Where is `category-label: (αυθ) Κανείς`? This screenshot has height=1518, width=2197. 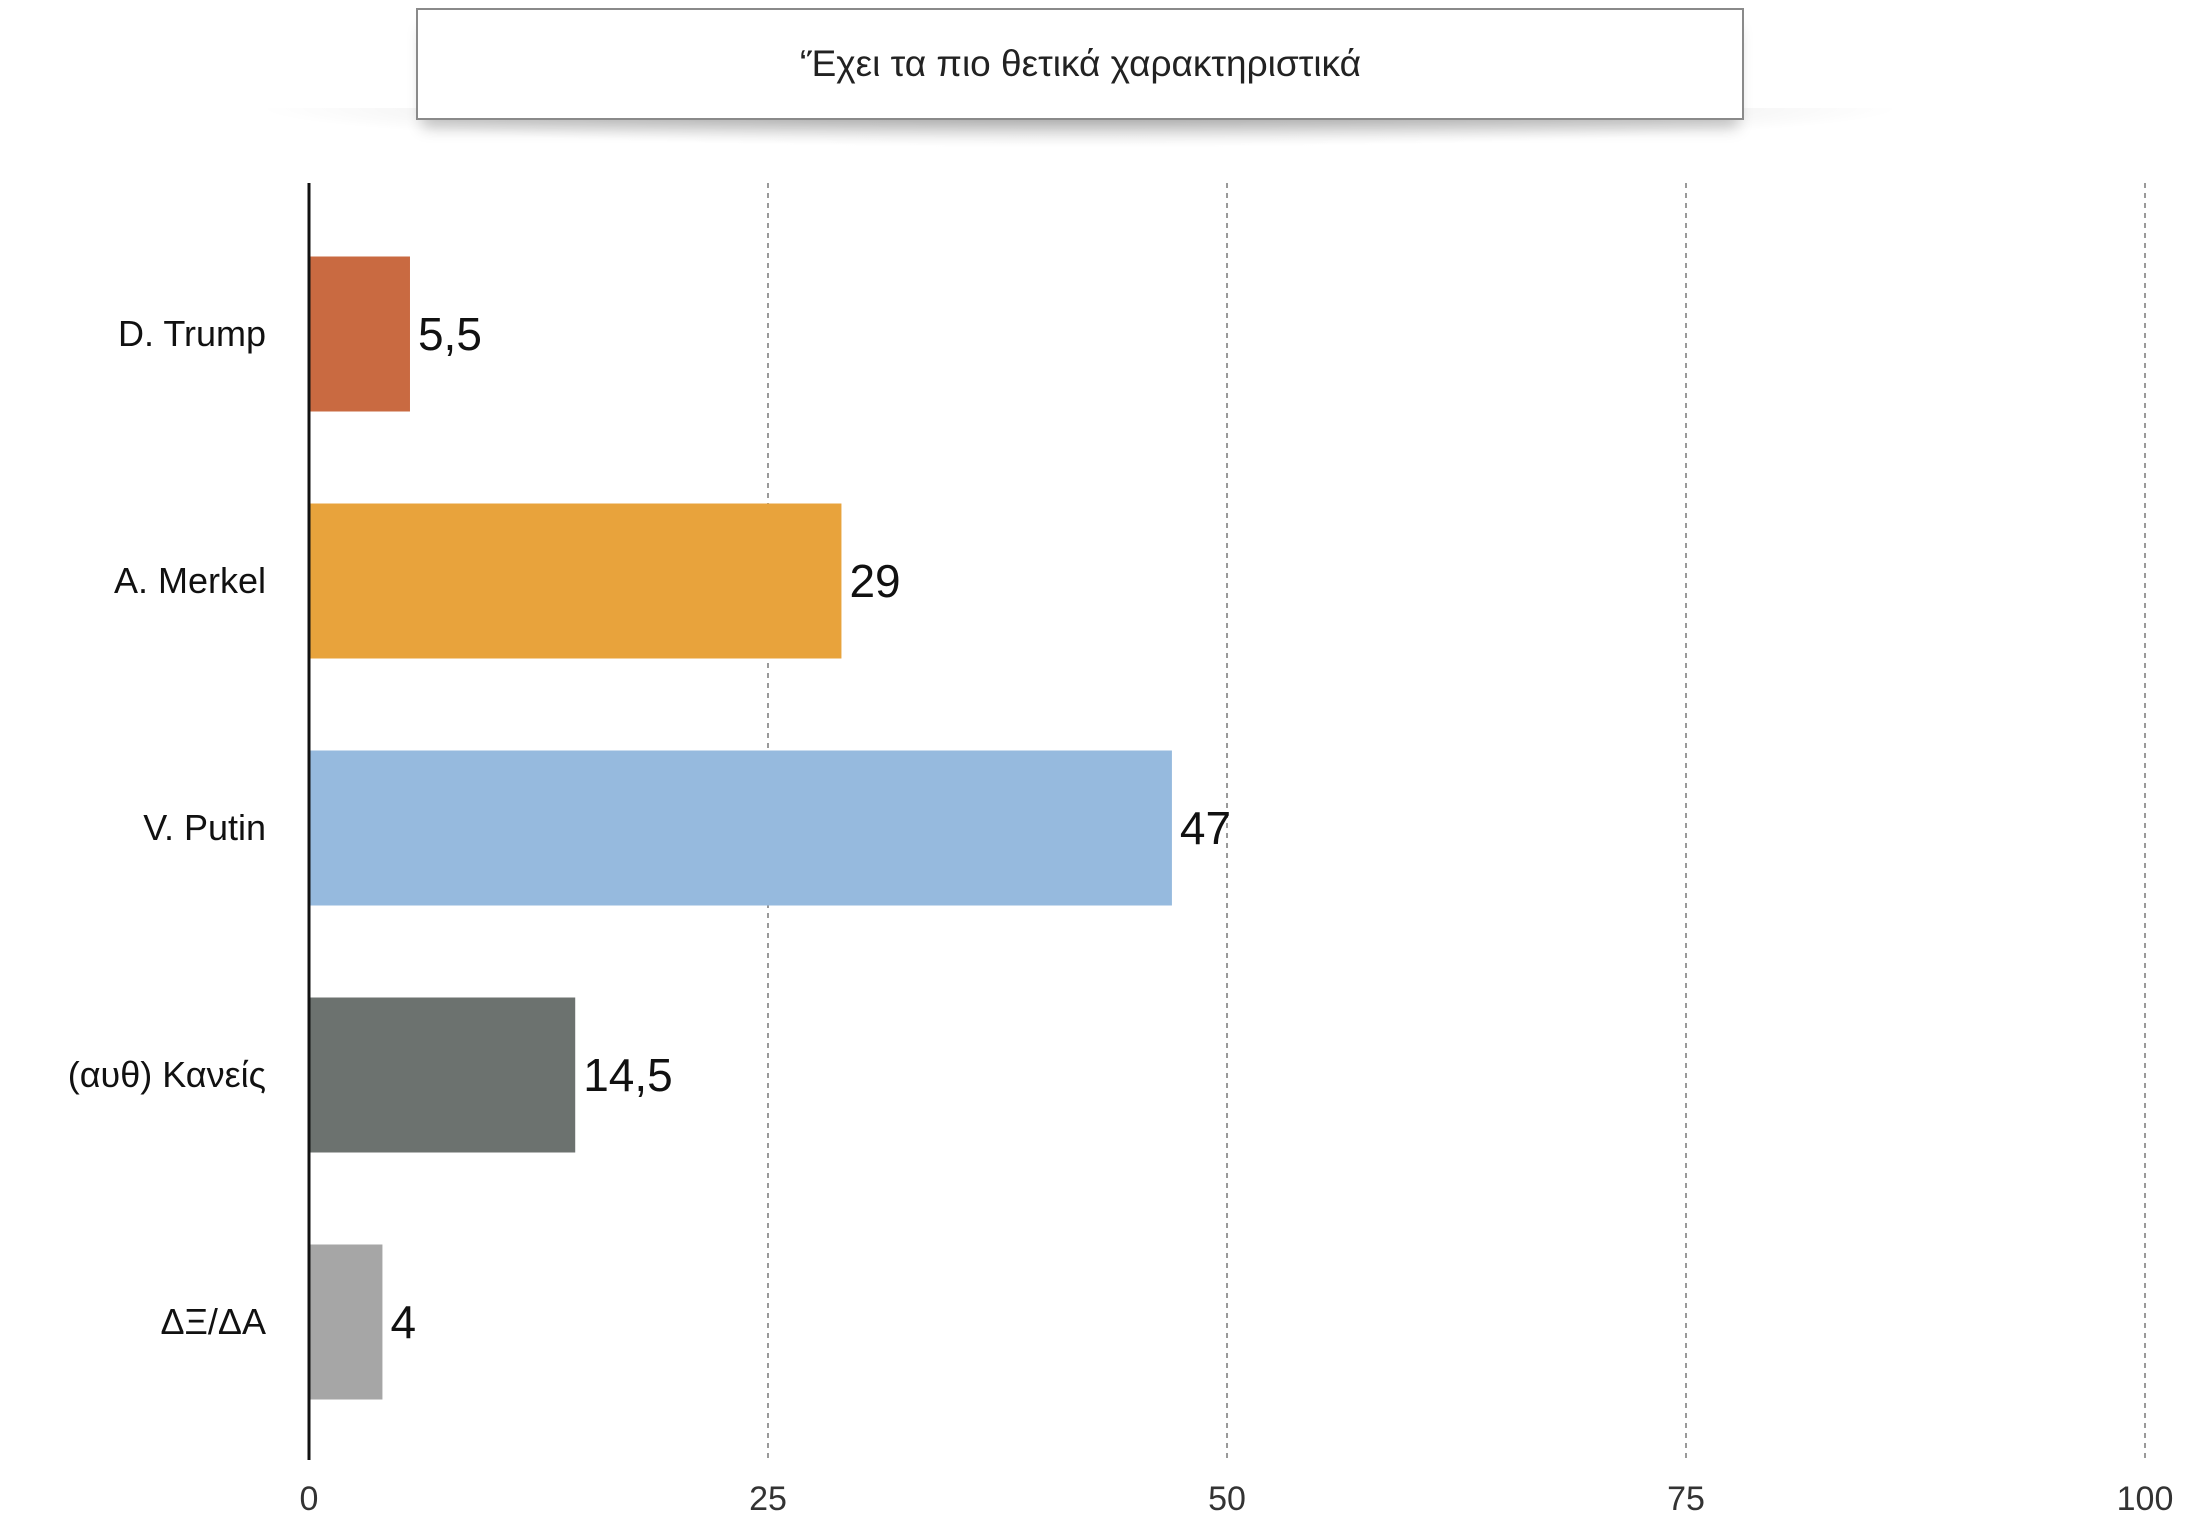 category-label: (αυθ) Κανείς is located at coordinates (167, 1074).